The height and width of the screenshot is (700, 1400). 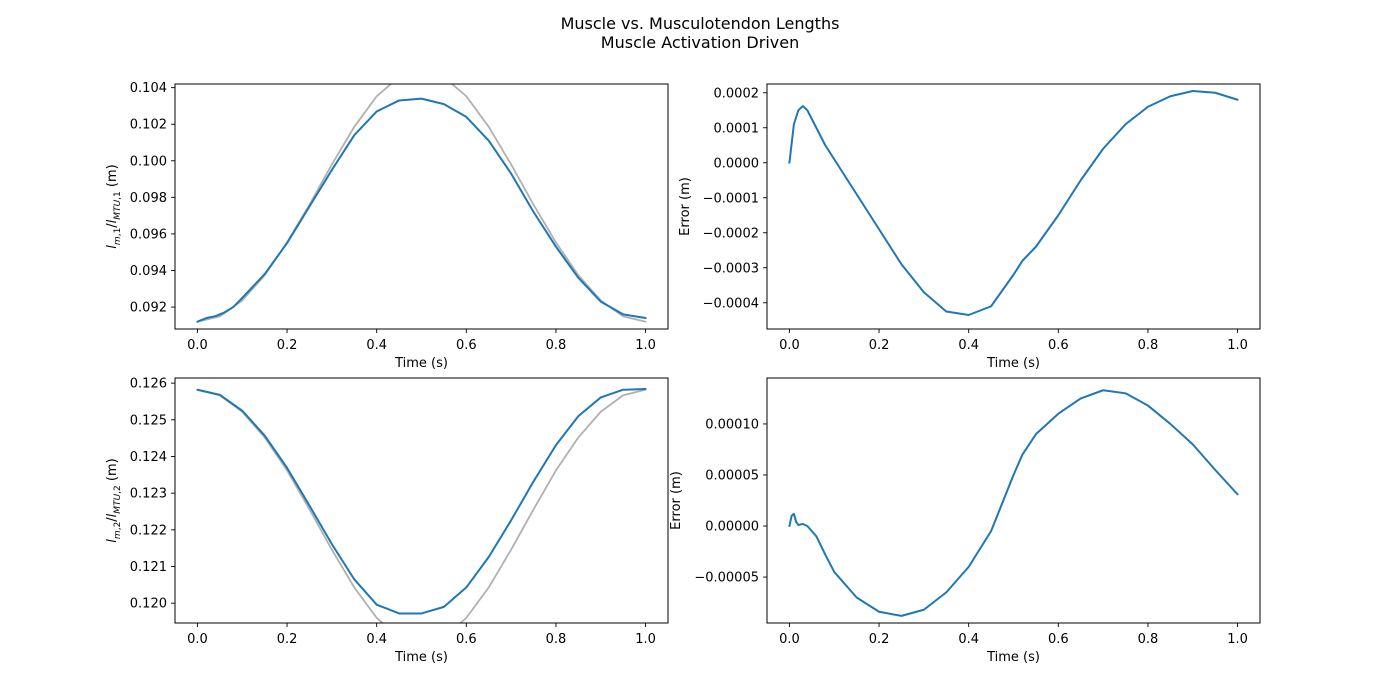 What do you see at coordinates (731, 268) in the screenshot?
I see `y-tick-label: −0.0003` at bounding box center [731, 268].